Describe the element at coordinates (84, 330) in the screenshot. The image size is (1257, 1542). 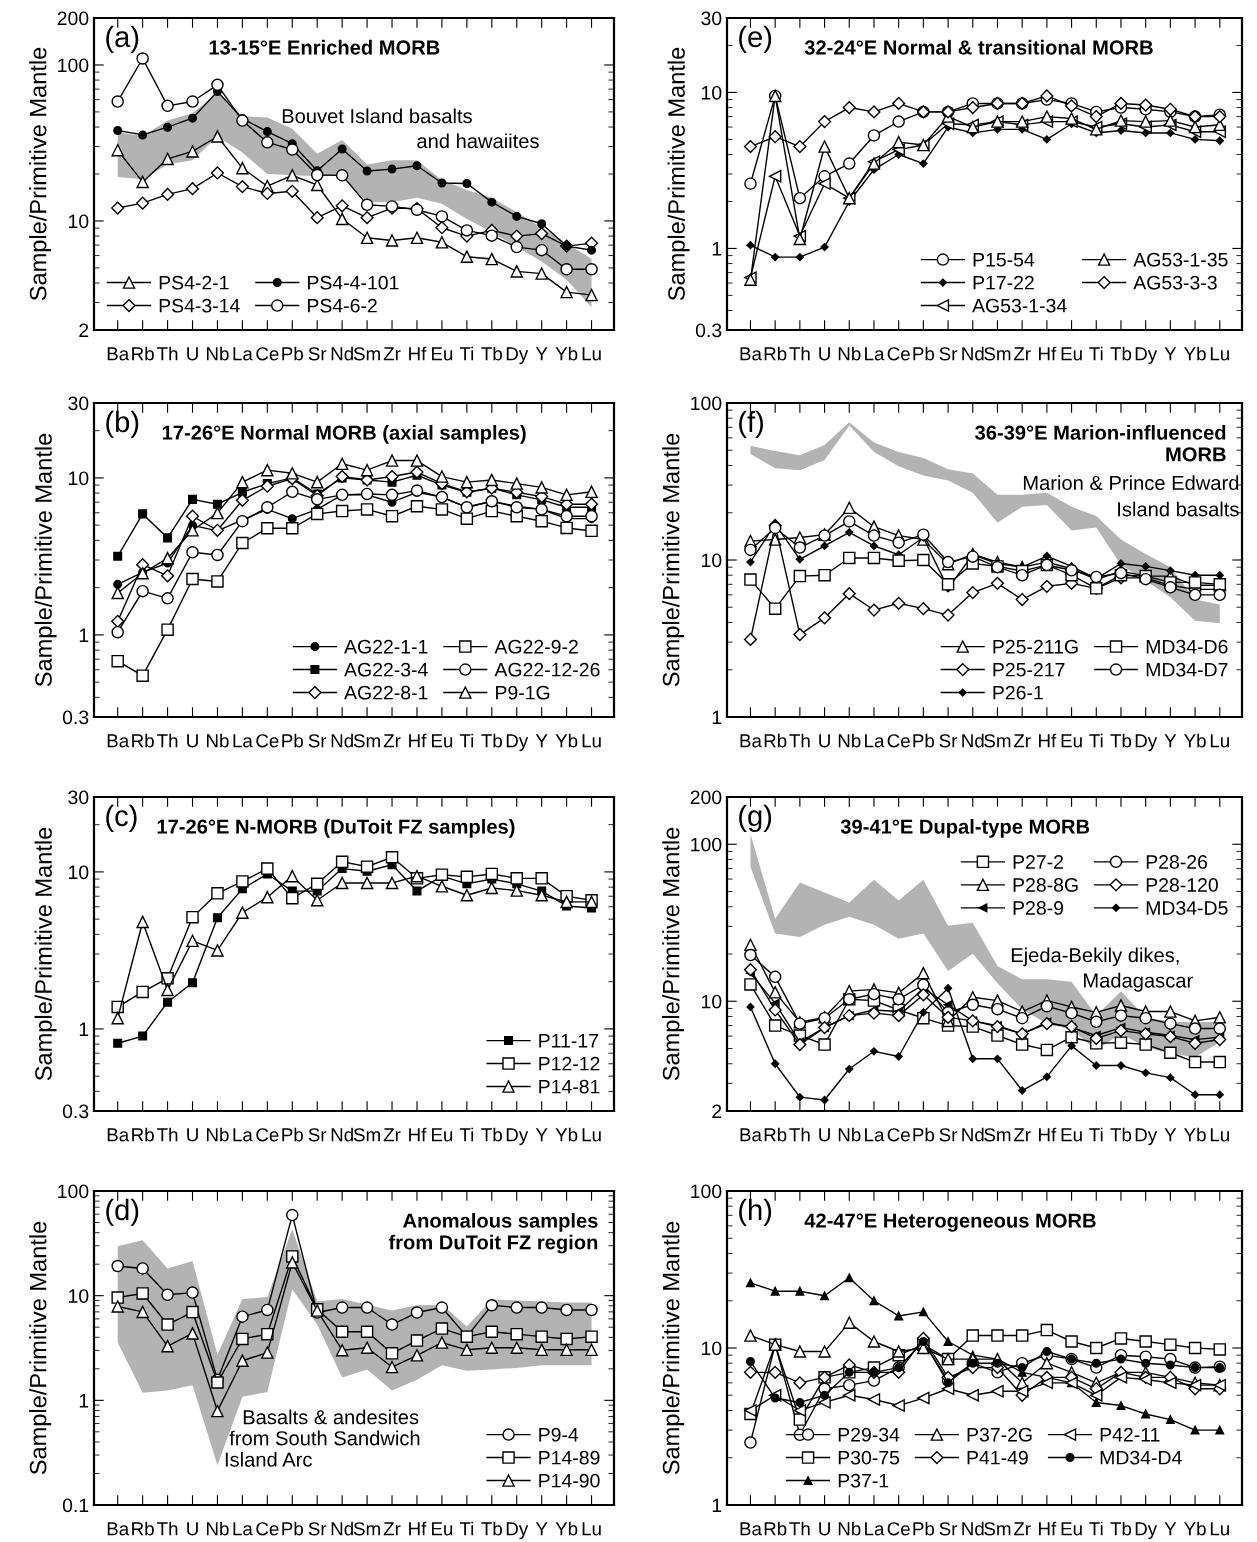
I see `y-tick-label: 2` at that location.